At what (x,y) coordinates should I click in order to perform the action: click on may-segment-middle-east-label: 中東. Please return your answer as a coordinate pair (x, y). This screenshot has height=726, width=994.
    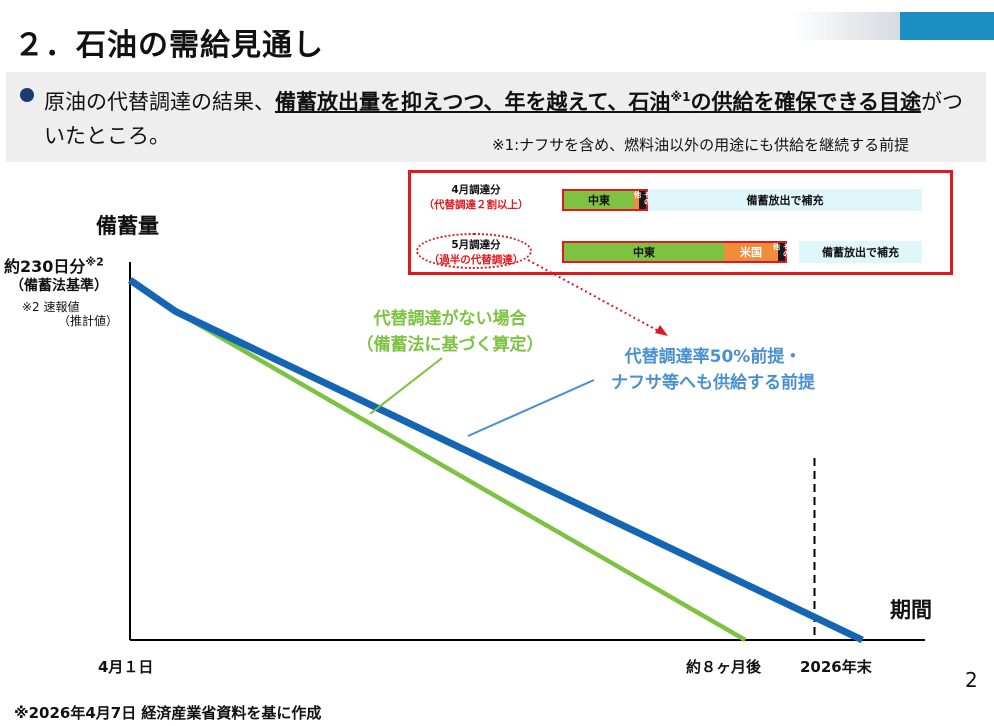
    Looking at the image, I should click on (644, 252).